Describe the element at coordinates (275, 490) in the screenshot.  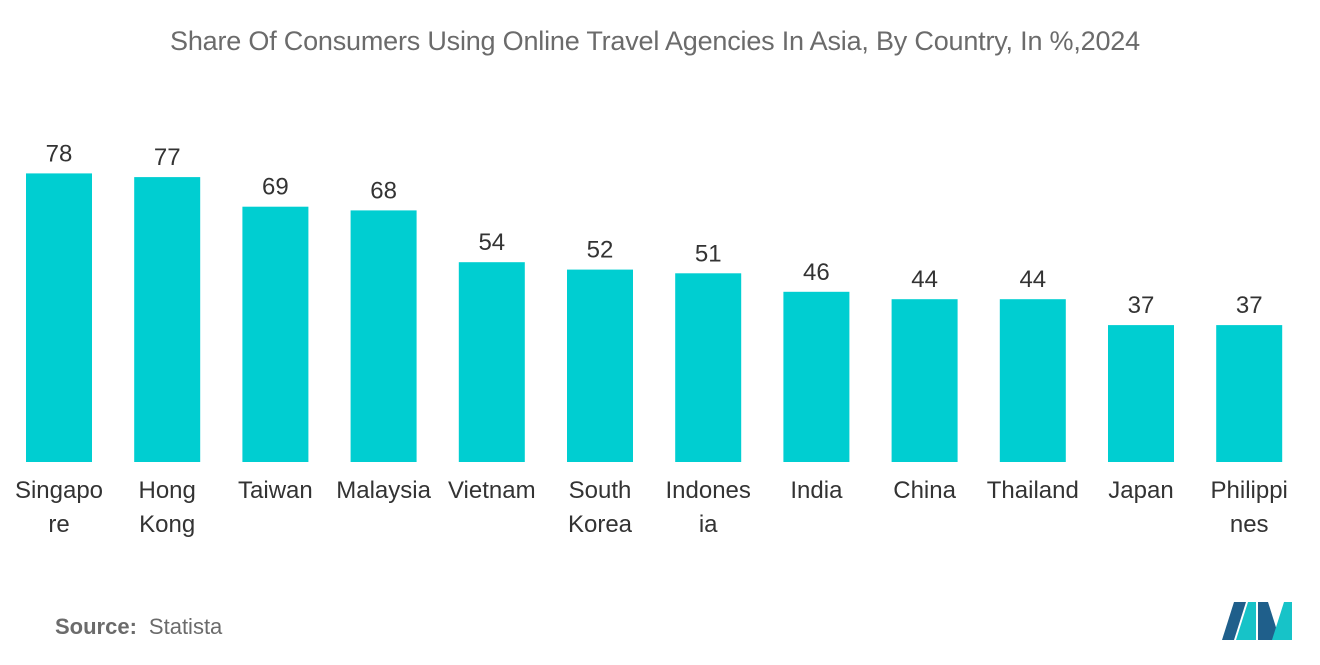
I see `x-tick-label: Taiwan` at that location.